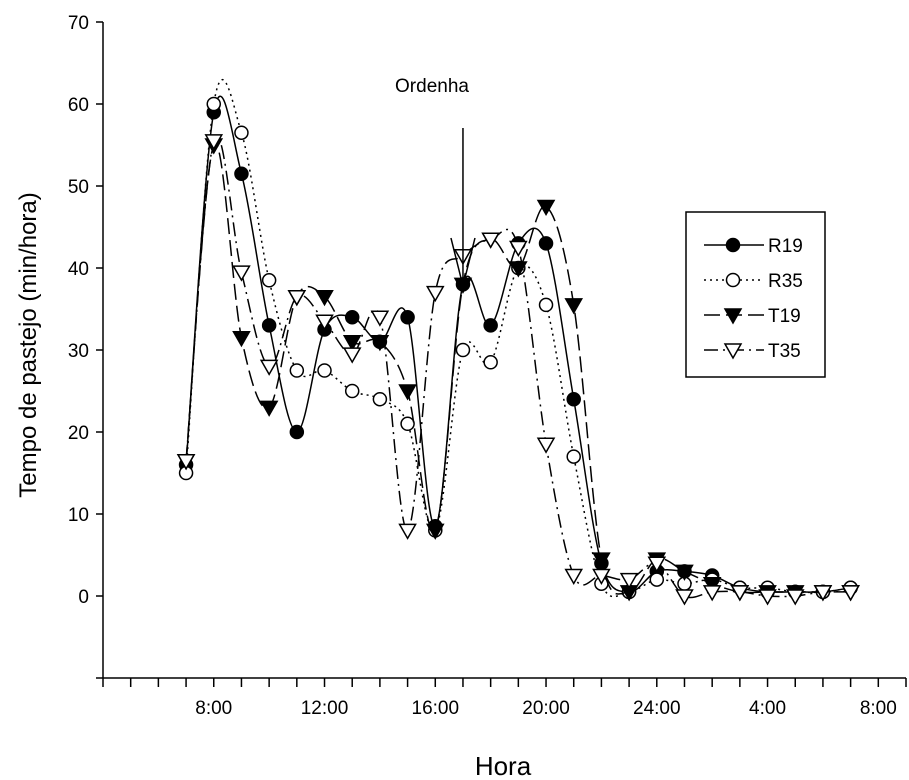 Image resolution: width=909 pixels, height=780 pixels. What do you see at coordinates (432, 86) in the screenshot?
I see `annotation-label: Ordenha` at bounding box center [432, 86].